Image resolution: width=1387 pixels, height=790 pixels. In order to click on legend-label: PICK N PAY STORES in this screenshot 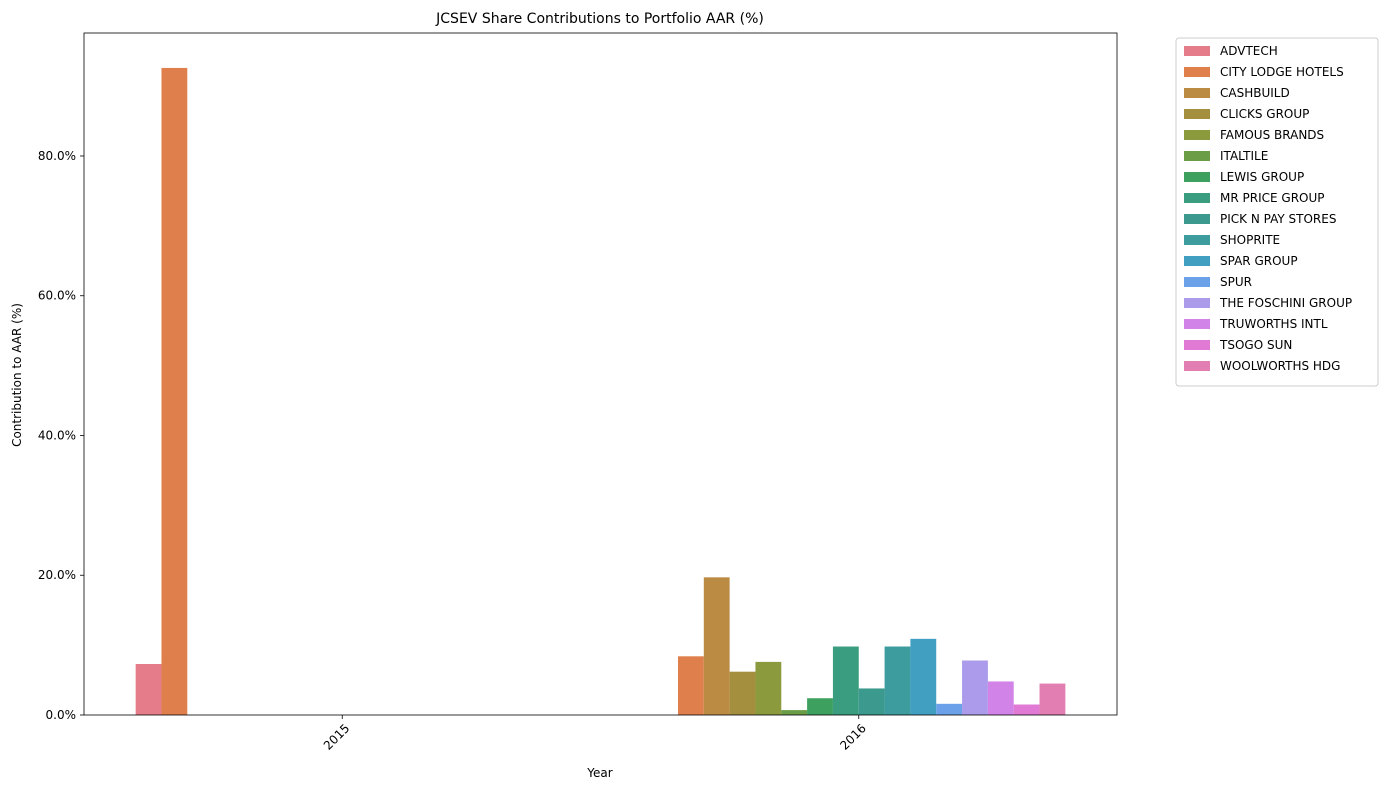, I will do `click(1278, 219)`.